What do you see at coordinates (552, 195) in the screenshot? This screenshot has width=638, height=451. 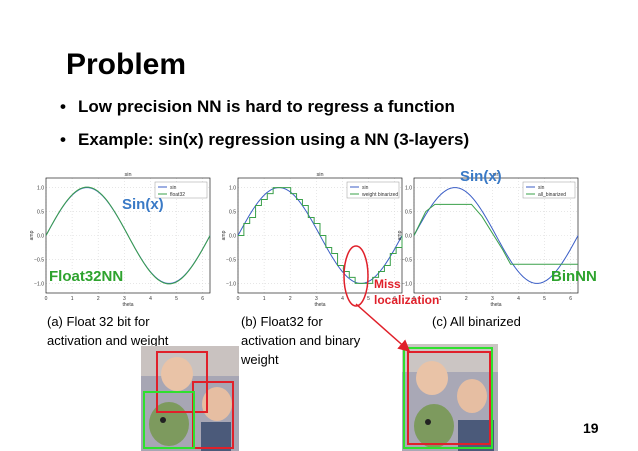 I see `legend-entry: all_binarized` at bounding box center [552, 195].